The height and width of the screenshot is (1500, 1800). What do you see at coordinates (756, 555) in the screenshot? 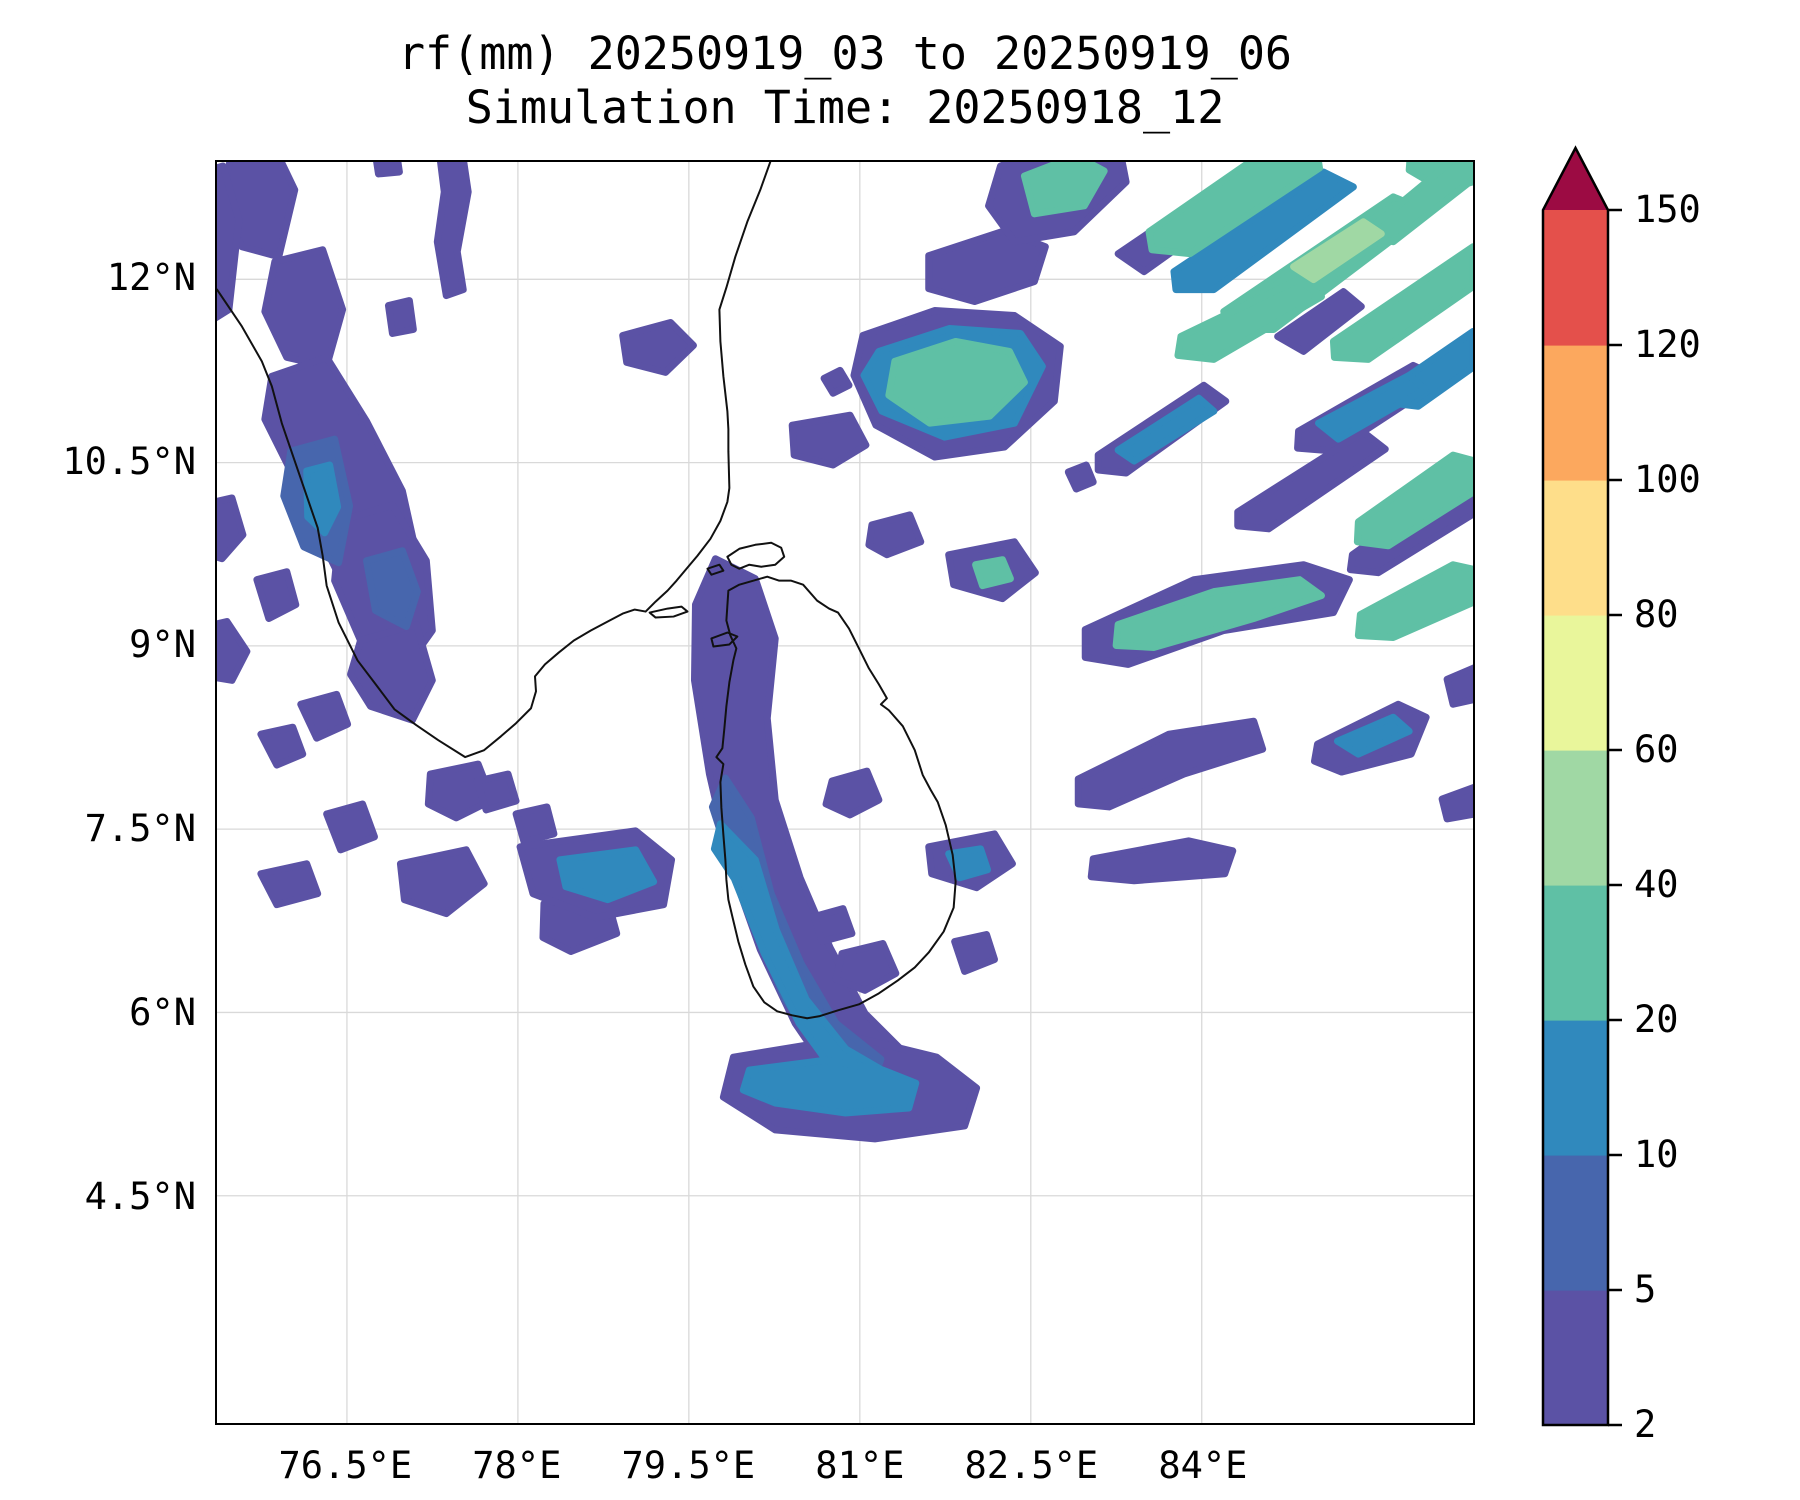
I see `jaffna-peninsula` at bounding box center [756, 555].